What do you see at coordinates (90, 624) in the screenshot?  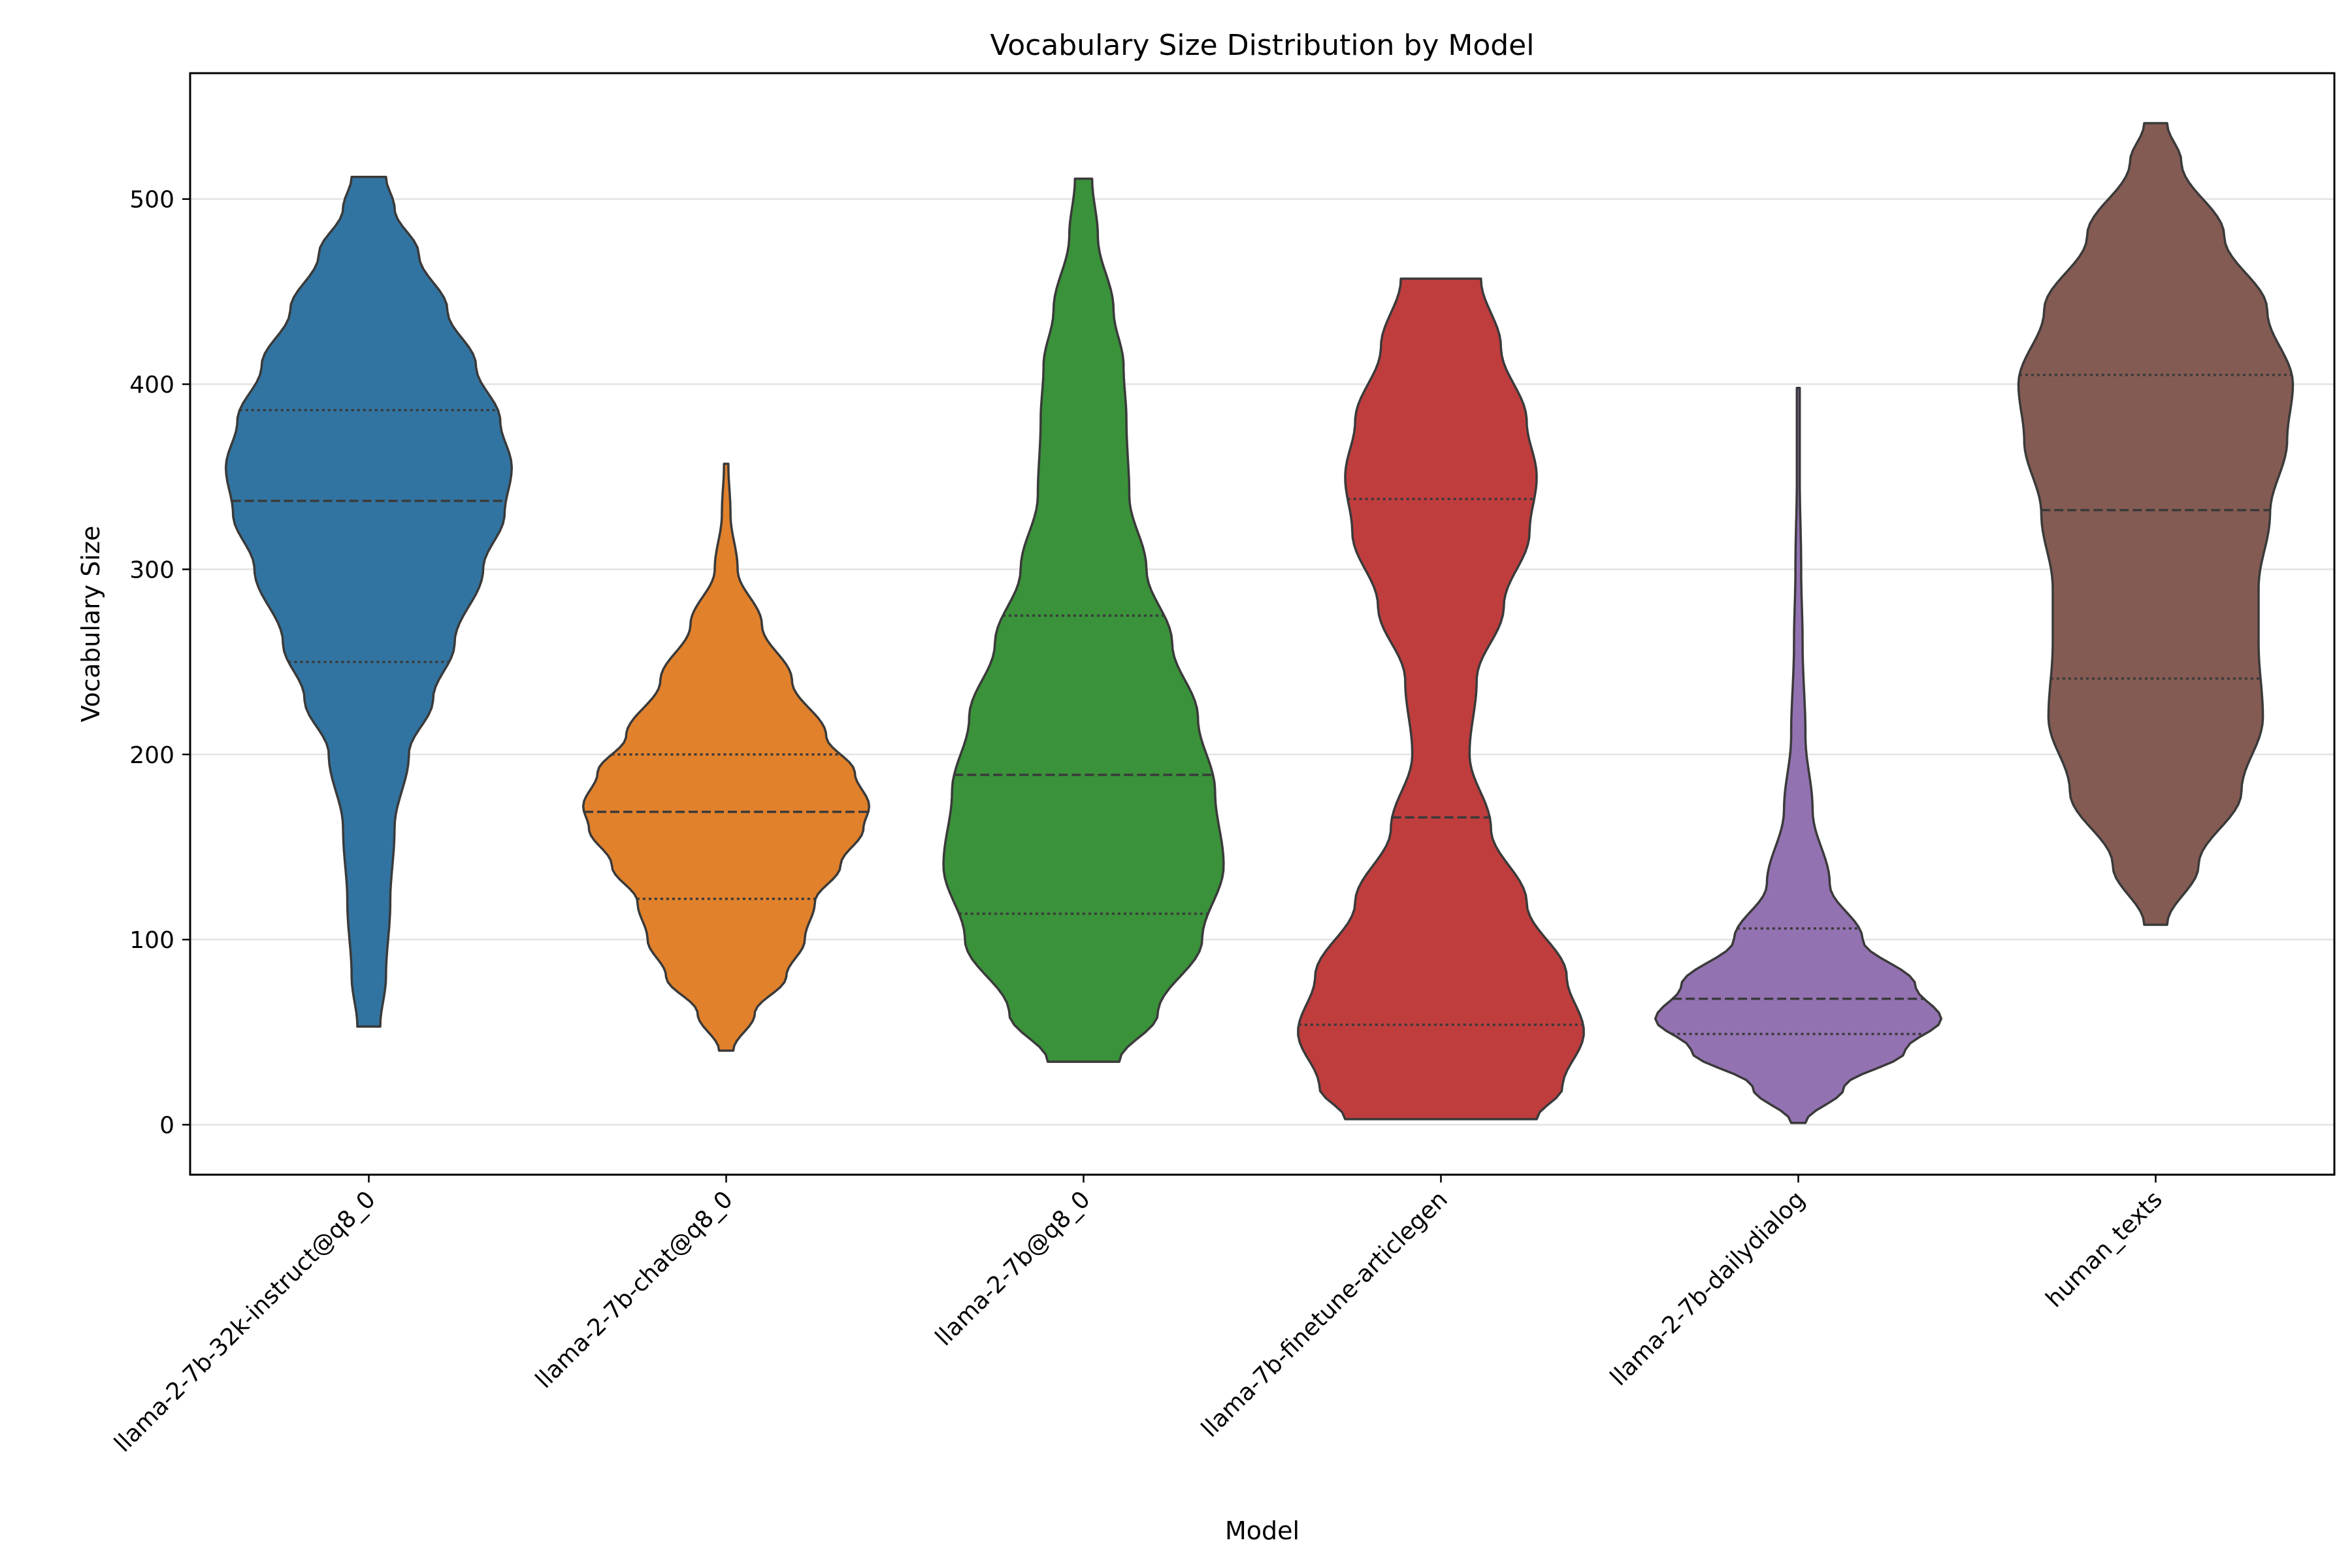 I see `y-axis-label: Vocabulary Size` at bounding box center [90, 624].